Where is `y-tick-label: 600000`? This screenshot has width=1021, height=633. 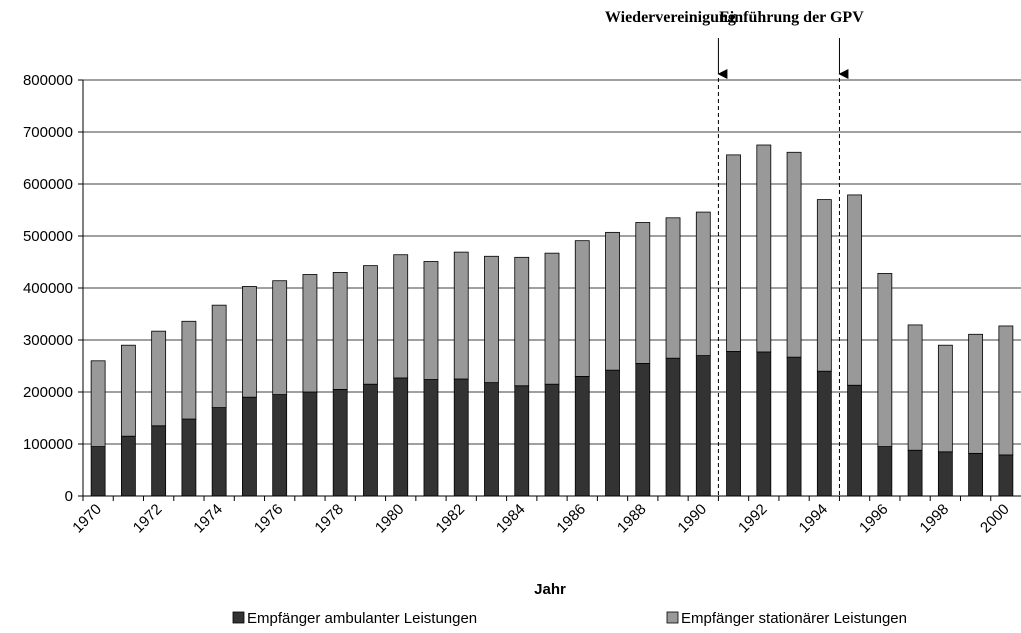
y-tick-label: 600000 is located at coordinates (48, 184).